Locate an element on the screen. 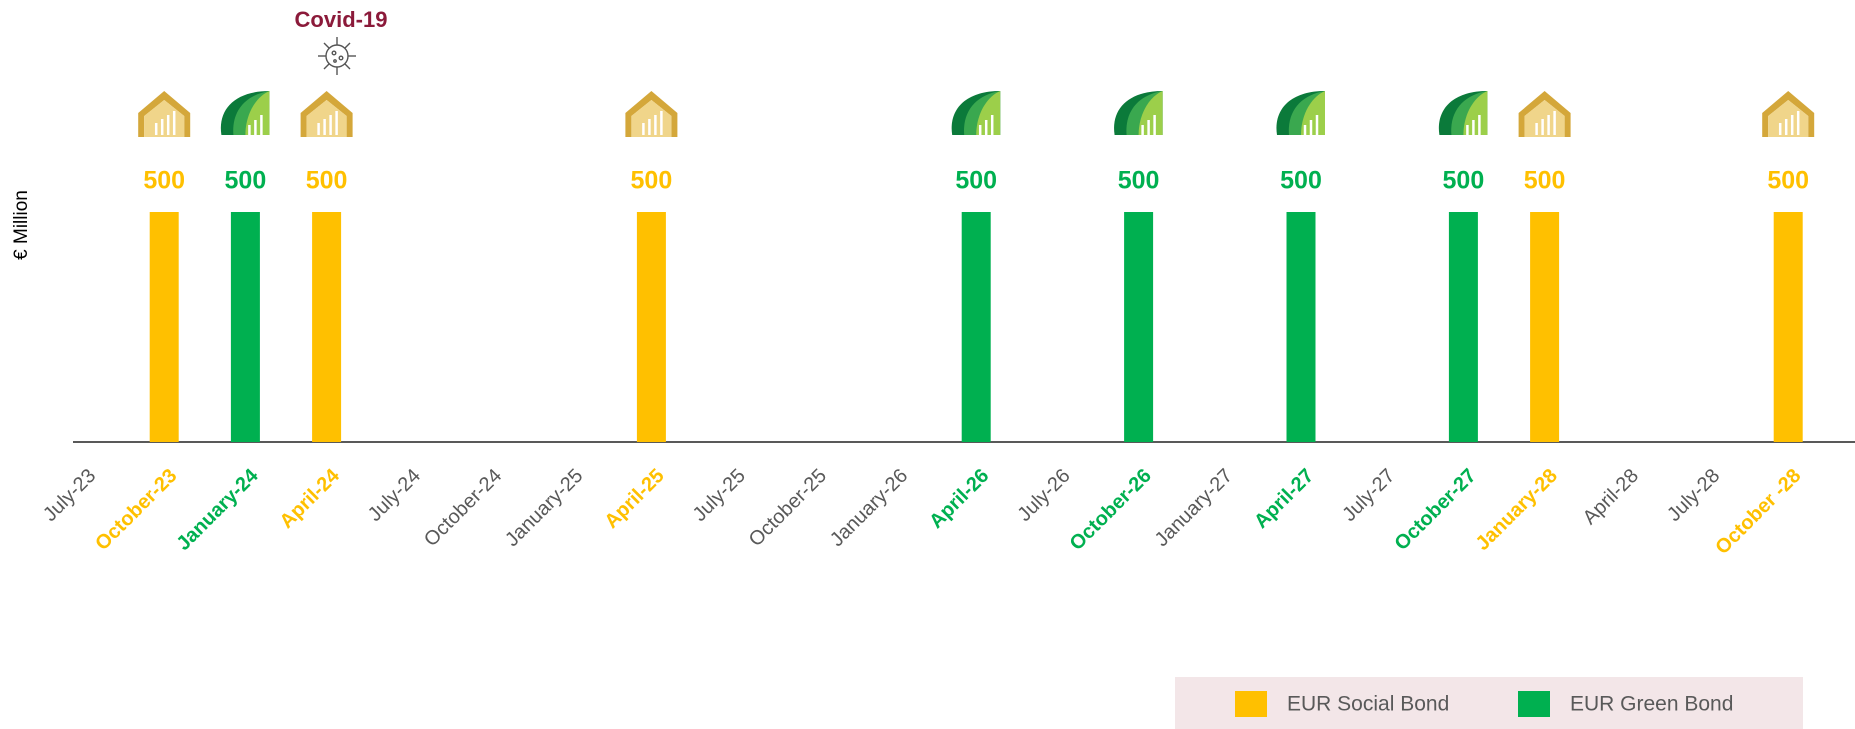  x-tick-label: April-24 is located at coordinates (310, 498).